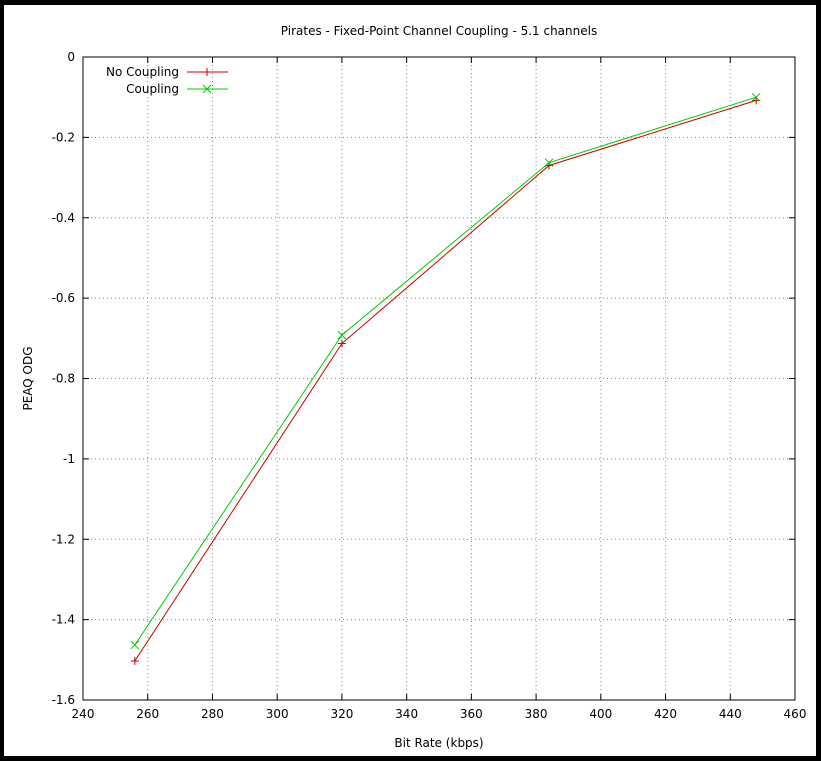  Describe the element at coordinates (730, 714) in the screenshot. I see `x-tick-label: 440` at that location.